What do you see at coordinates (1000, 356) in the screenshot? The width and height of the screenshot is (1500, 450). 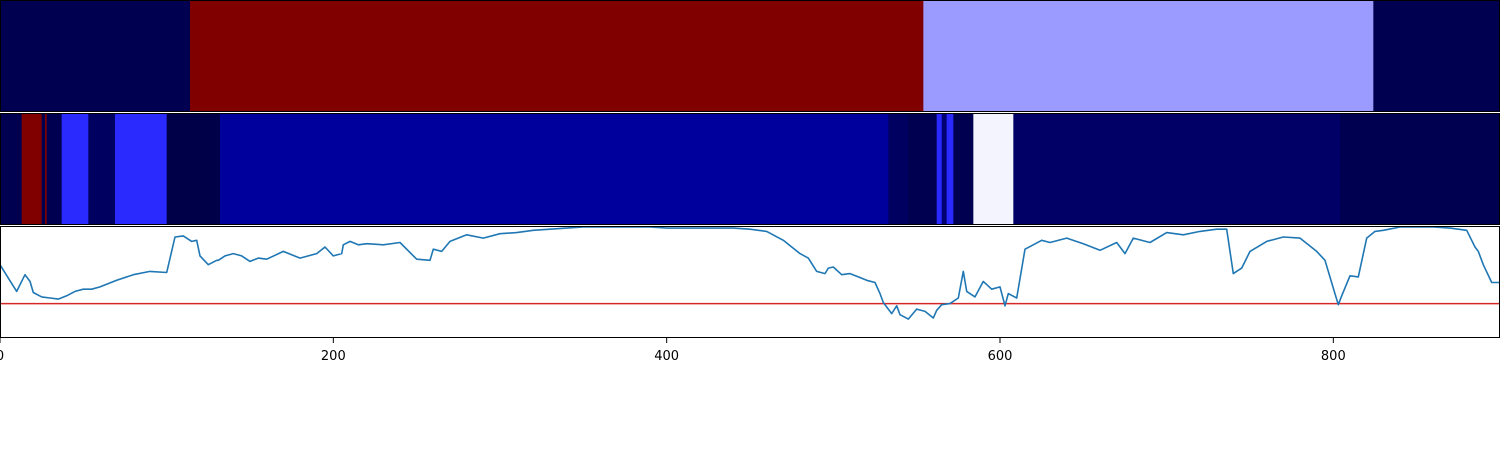 I see `x-tick-label-600: 600` at bounding box center [1000, 356].